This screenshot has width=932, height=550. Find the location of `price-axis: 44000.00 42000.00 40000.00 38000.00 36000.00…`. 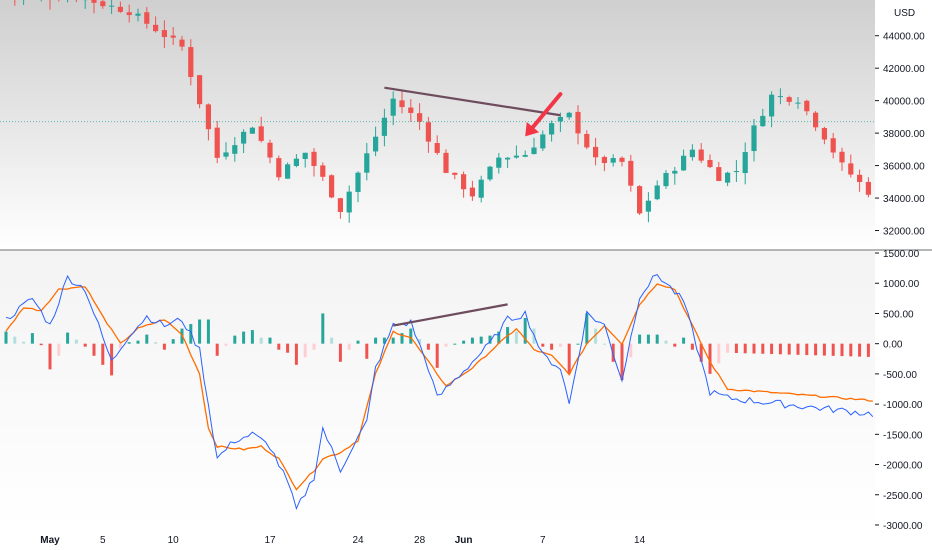

price-axis: 44000.00 42000.00 40000.00 38000.00 36000.00… is located at coordinates (900, 135).